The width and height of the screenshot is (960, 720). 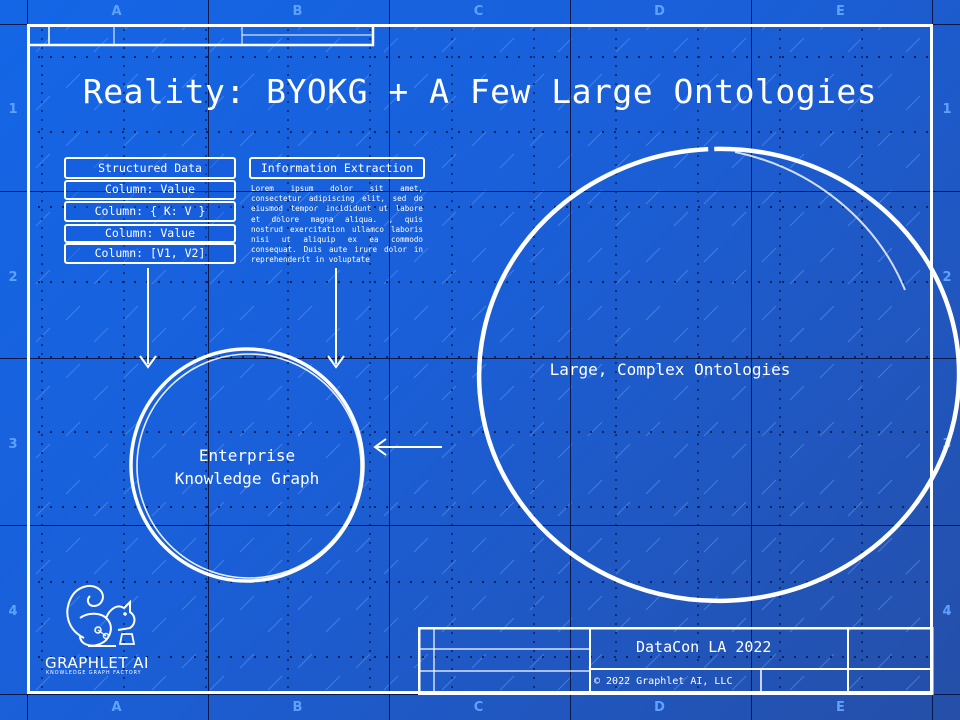 What do you see at coordinates (247, 478) in the screenshot?
I see `enterprise-kg-line2: Knowledge Graph` at bounding box center [247, 478].